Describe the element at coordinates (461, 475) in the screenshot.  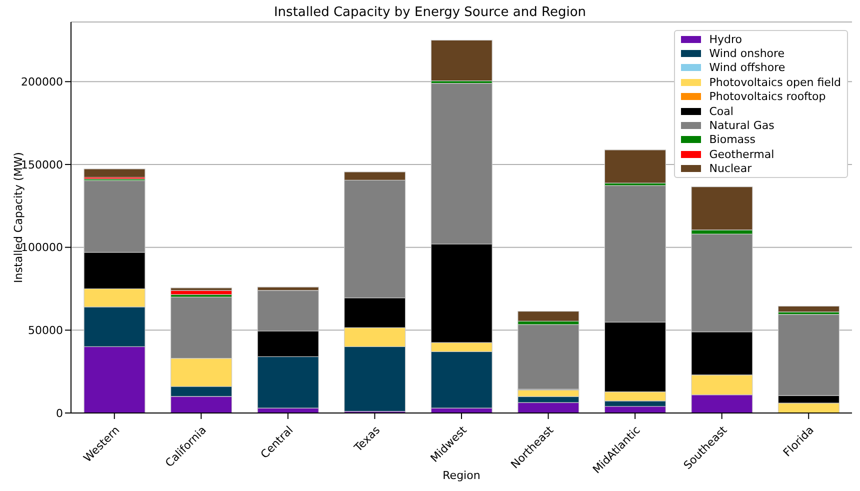
I see `x-axis-title: Region` at that location.